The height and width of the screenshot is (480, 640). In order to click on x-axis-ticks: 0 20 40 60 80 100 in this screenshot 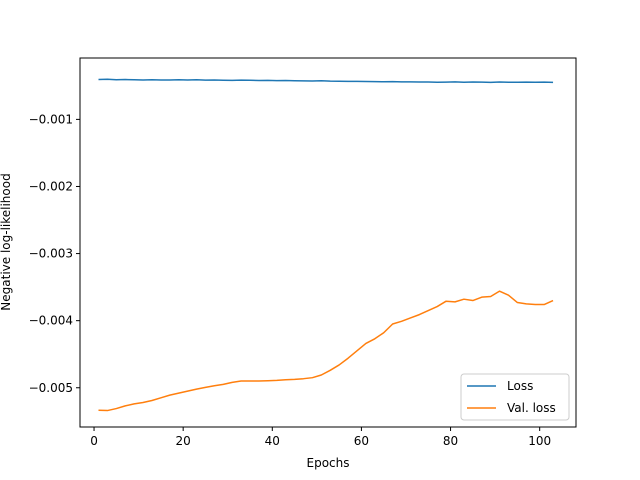, I will do `click(320, 437)`.